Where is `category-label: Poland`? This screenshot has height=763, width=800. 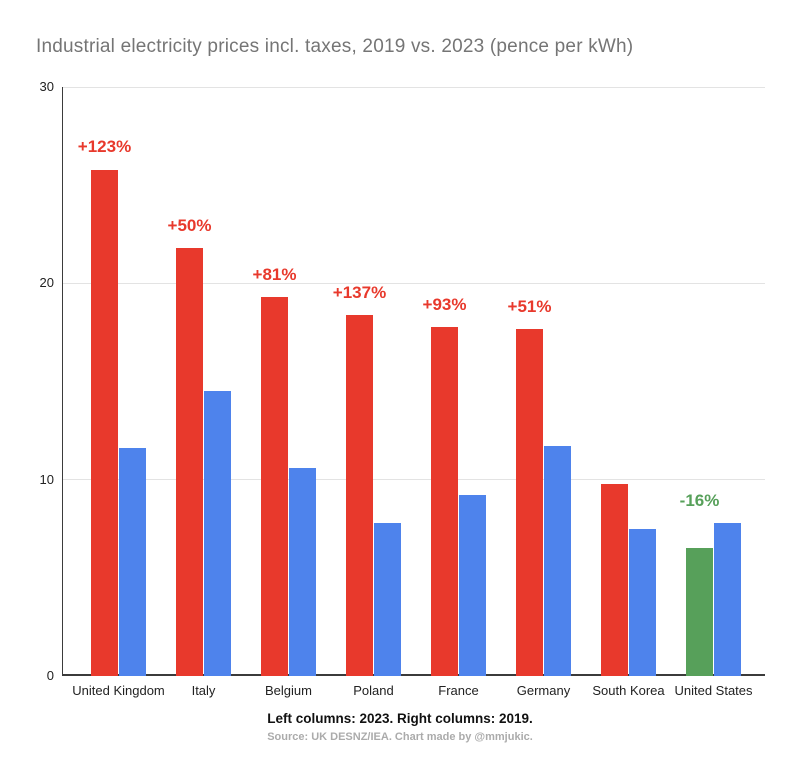 category-label: Poland is located at coordinates (373, 690).